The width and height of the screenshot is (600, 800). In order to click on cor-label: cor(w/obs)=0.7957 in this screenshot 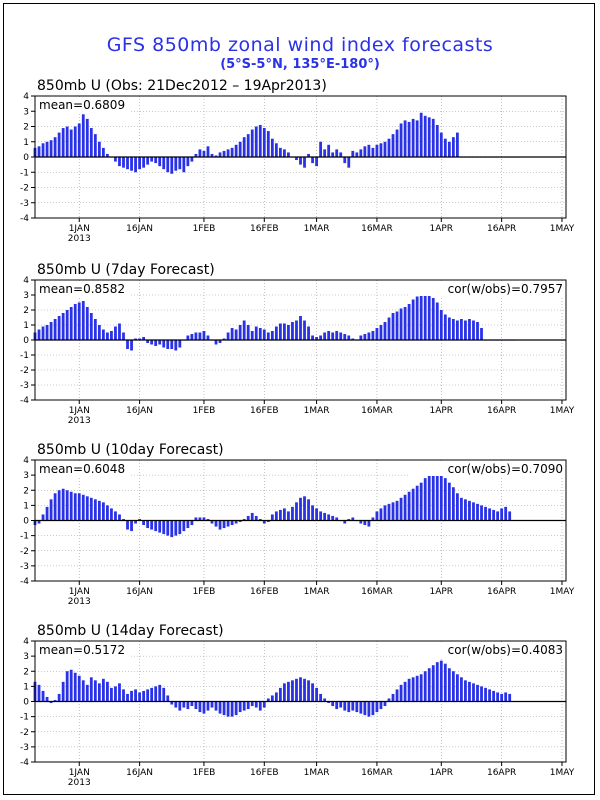, I will do `click(505, 289)`.